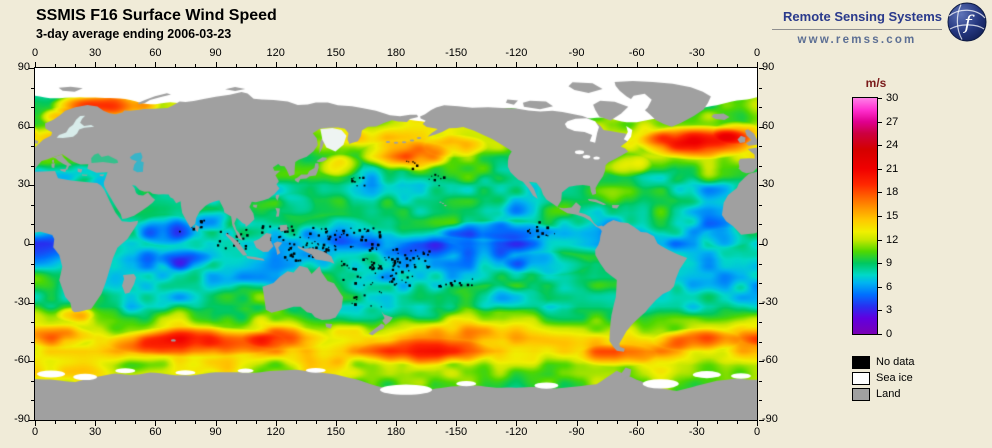 The width and height of the screenshot is (992, 448). What do you see at coordinates (876, 83) in the screenshot?
I see `colorbar-unit-label: m/s` at bounding box center [876, 83].